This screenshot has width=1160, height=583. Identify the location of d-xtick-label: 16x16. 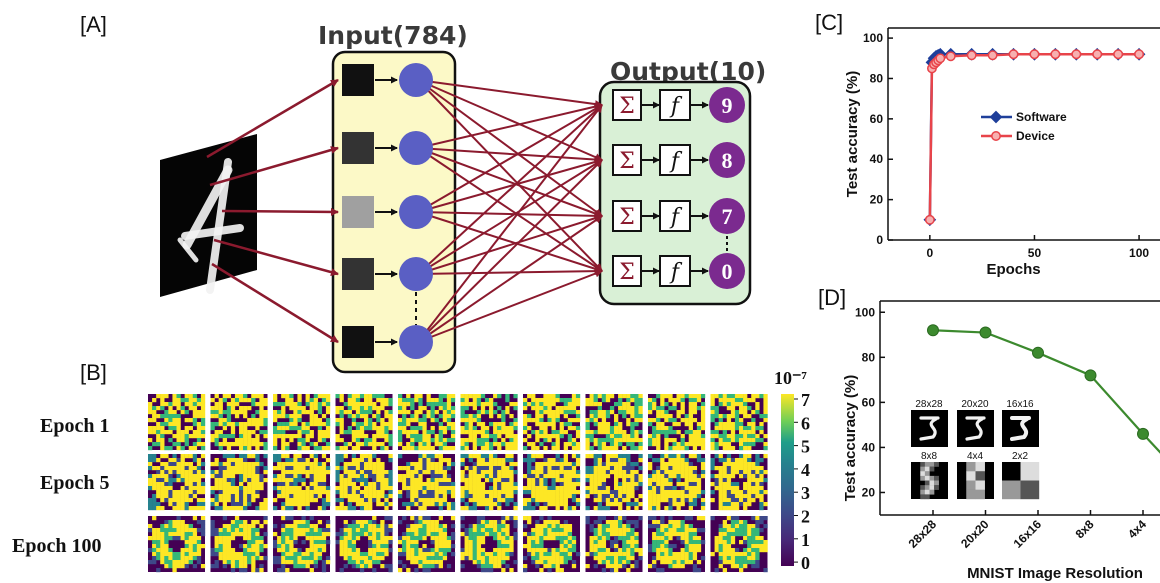
(1028, 534).